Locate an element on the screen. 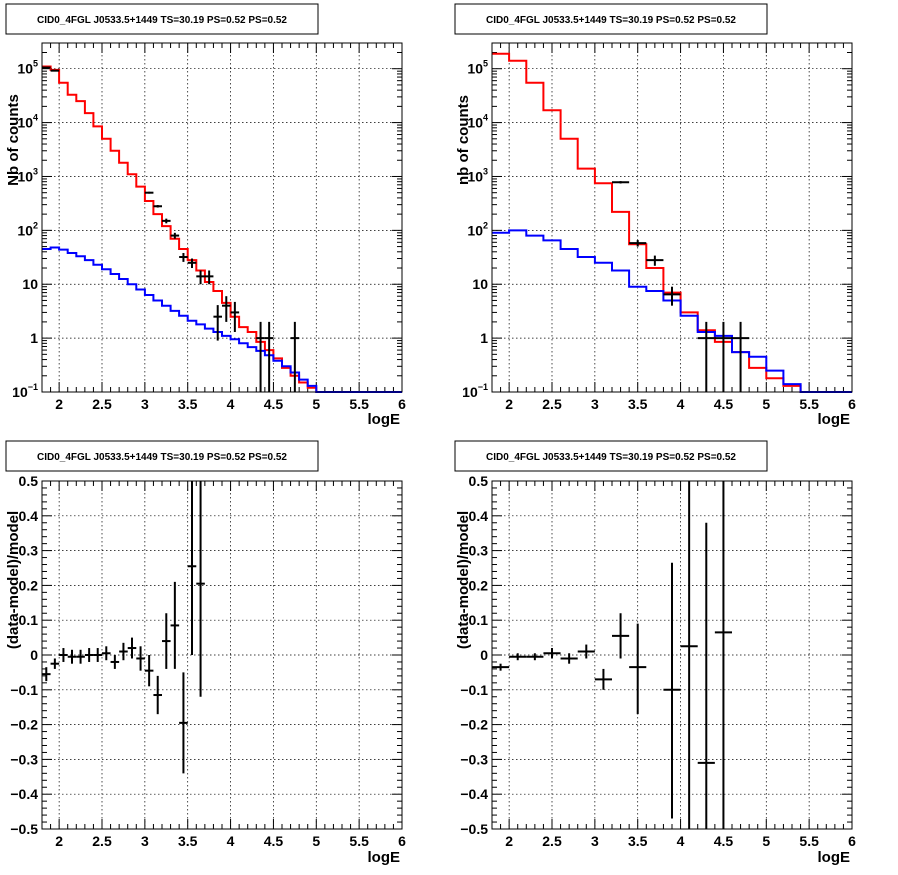 The height and width of the screenshot is (875, 898). y-tick-label: 10⁻¹ is located at coordinates (25, 391).